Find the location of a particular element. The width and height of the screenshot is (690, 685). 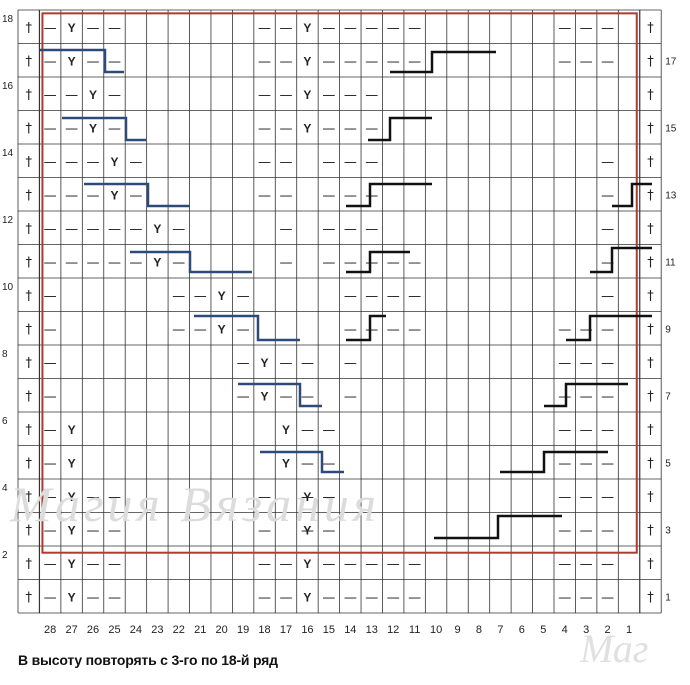

row-label-left: 6 is located at coordinates (5, 421).